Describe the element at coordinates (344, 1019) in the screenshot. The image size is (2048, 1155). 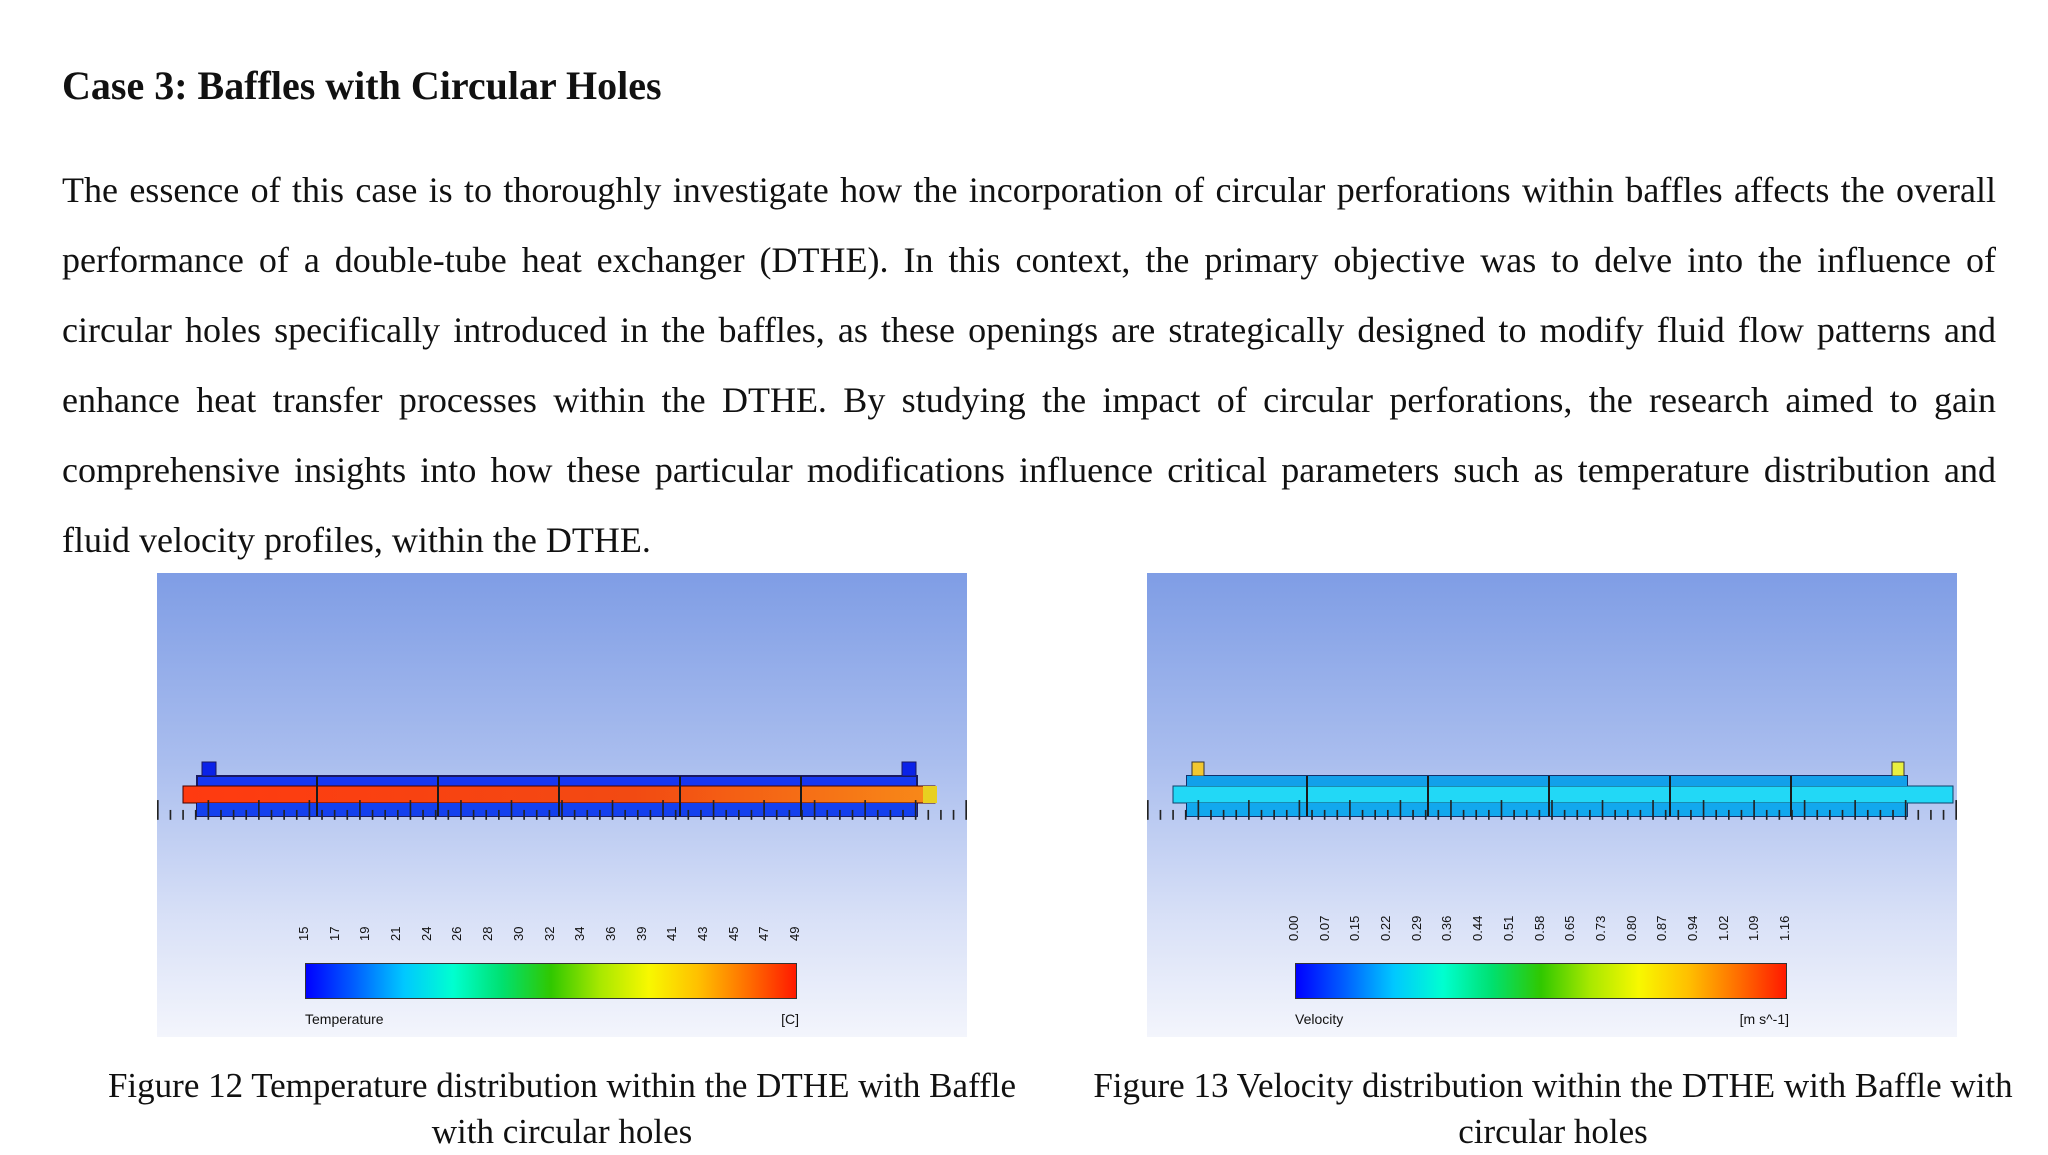
I see `legend-title: Temperature` at that location.